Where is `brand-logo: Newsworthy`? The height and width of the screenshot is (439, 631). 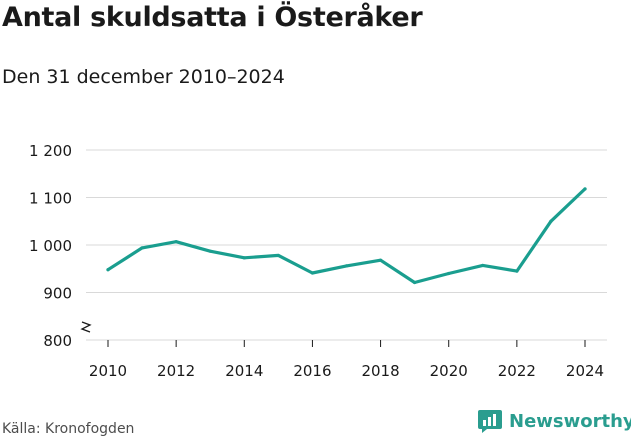 brand-logo: Newsworthy is located at coordinates (554, 421).